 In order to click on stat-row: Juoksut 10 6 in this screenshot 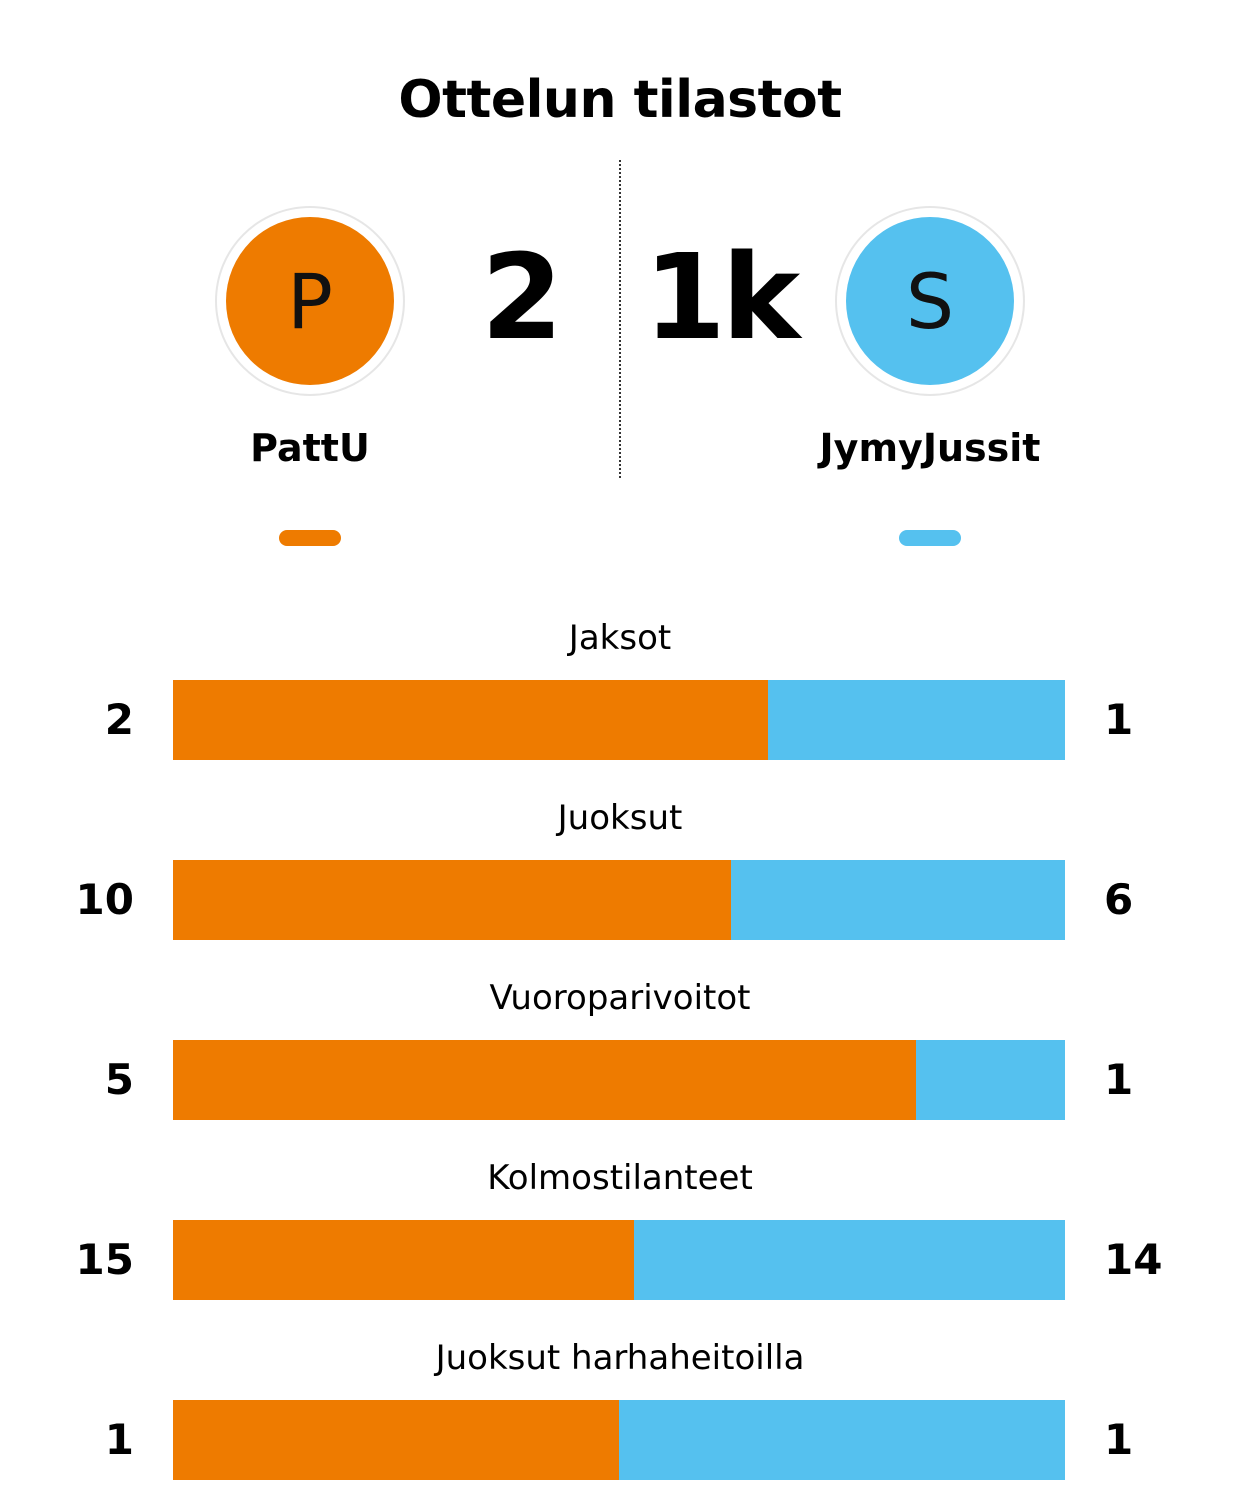, I will do `click(620, 870)`.